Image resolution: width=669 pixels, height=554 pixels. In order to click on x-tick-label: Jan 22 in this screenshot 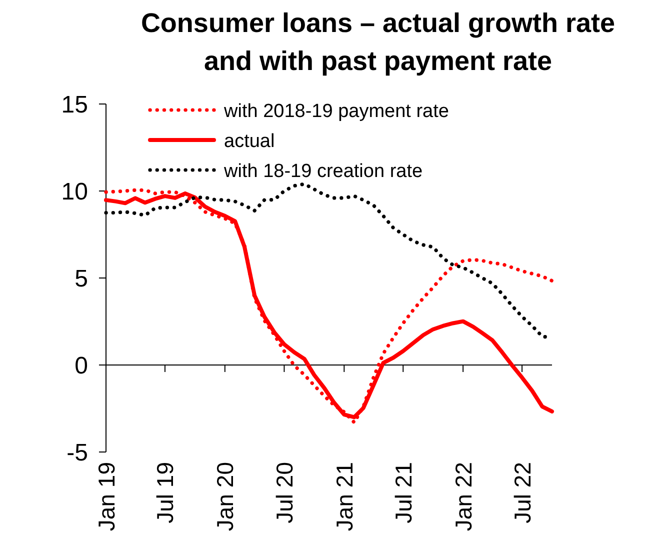, I will do `click(463, 497)`.